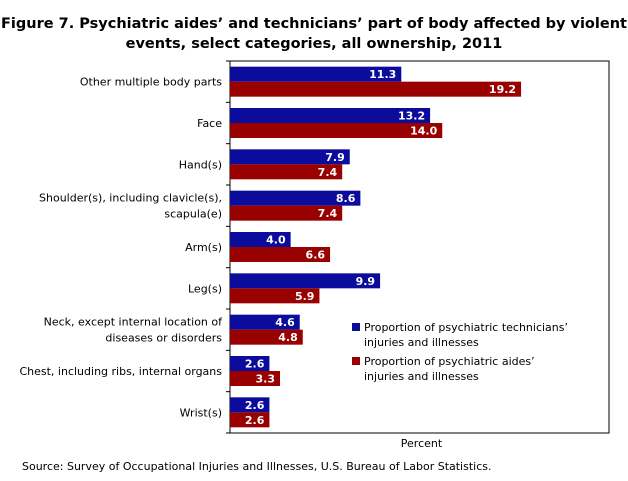  I want to click on data-label: 9.9, so click(366, 281).